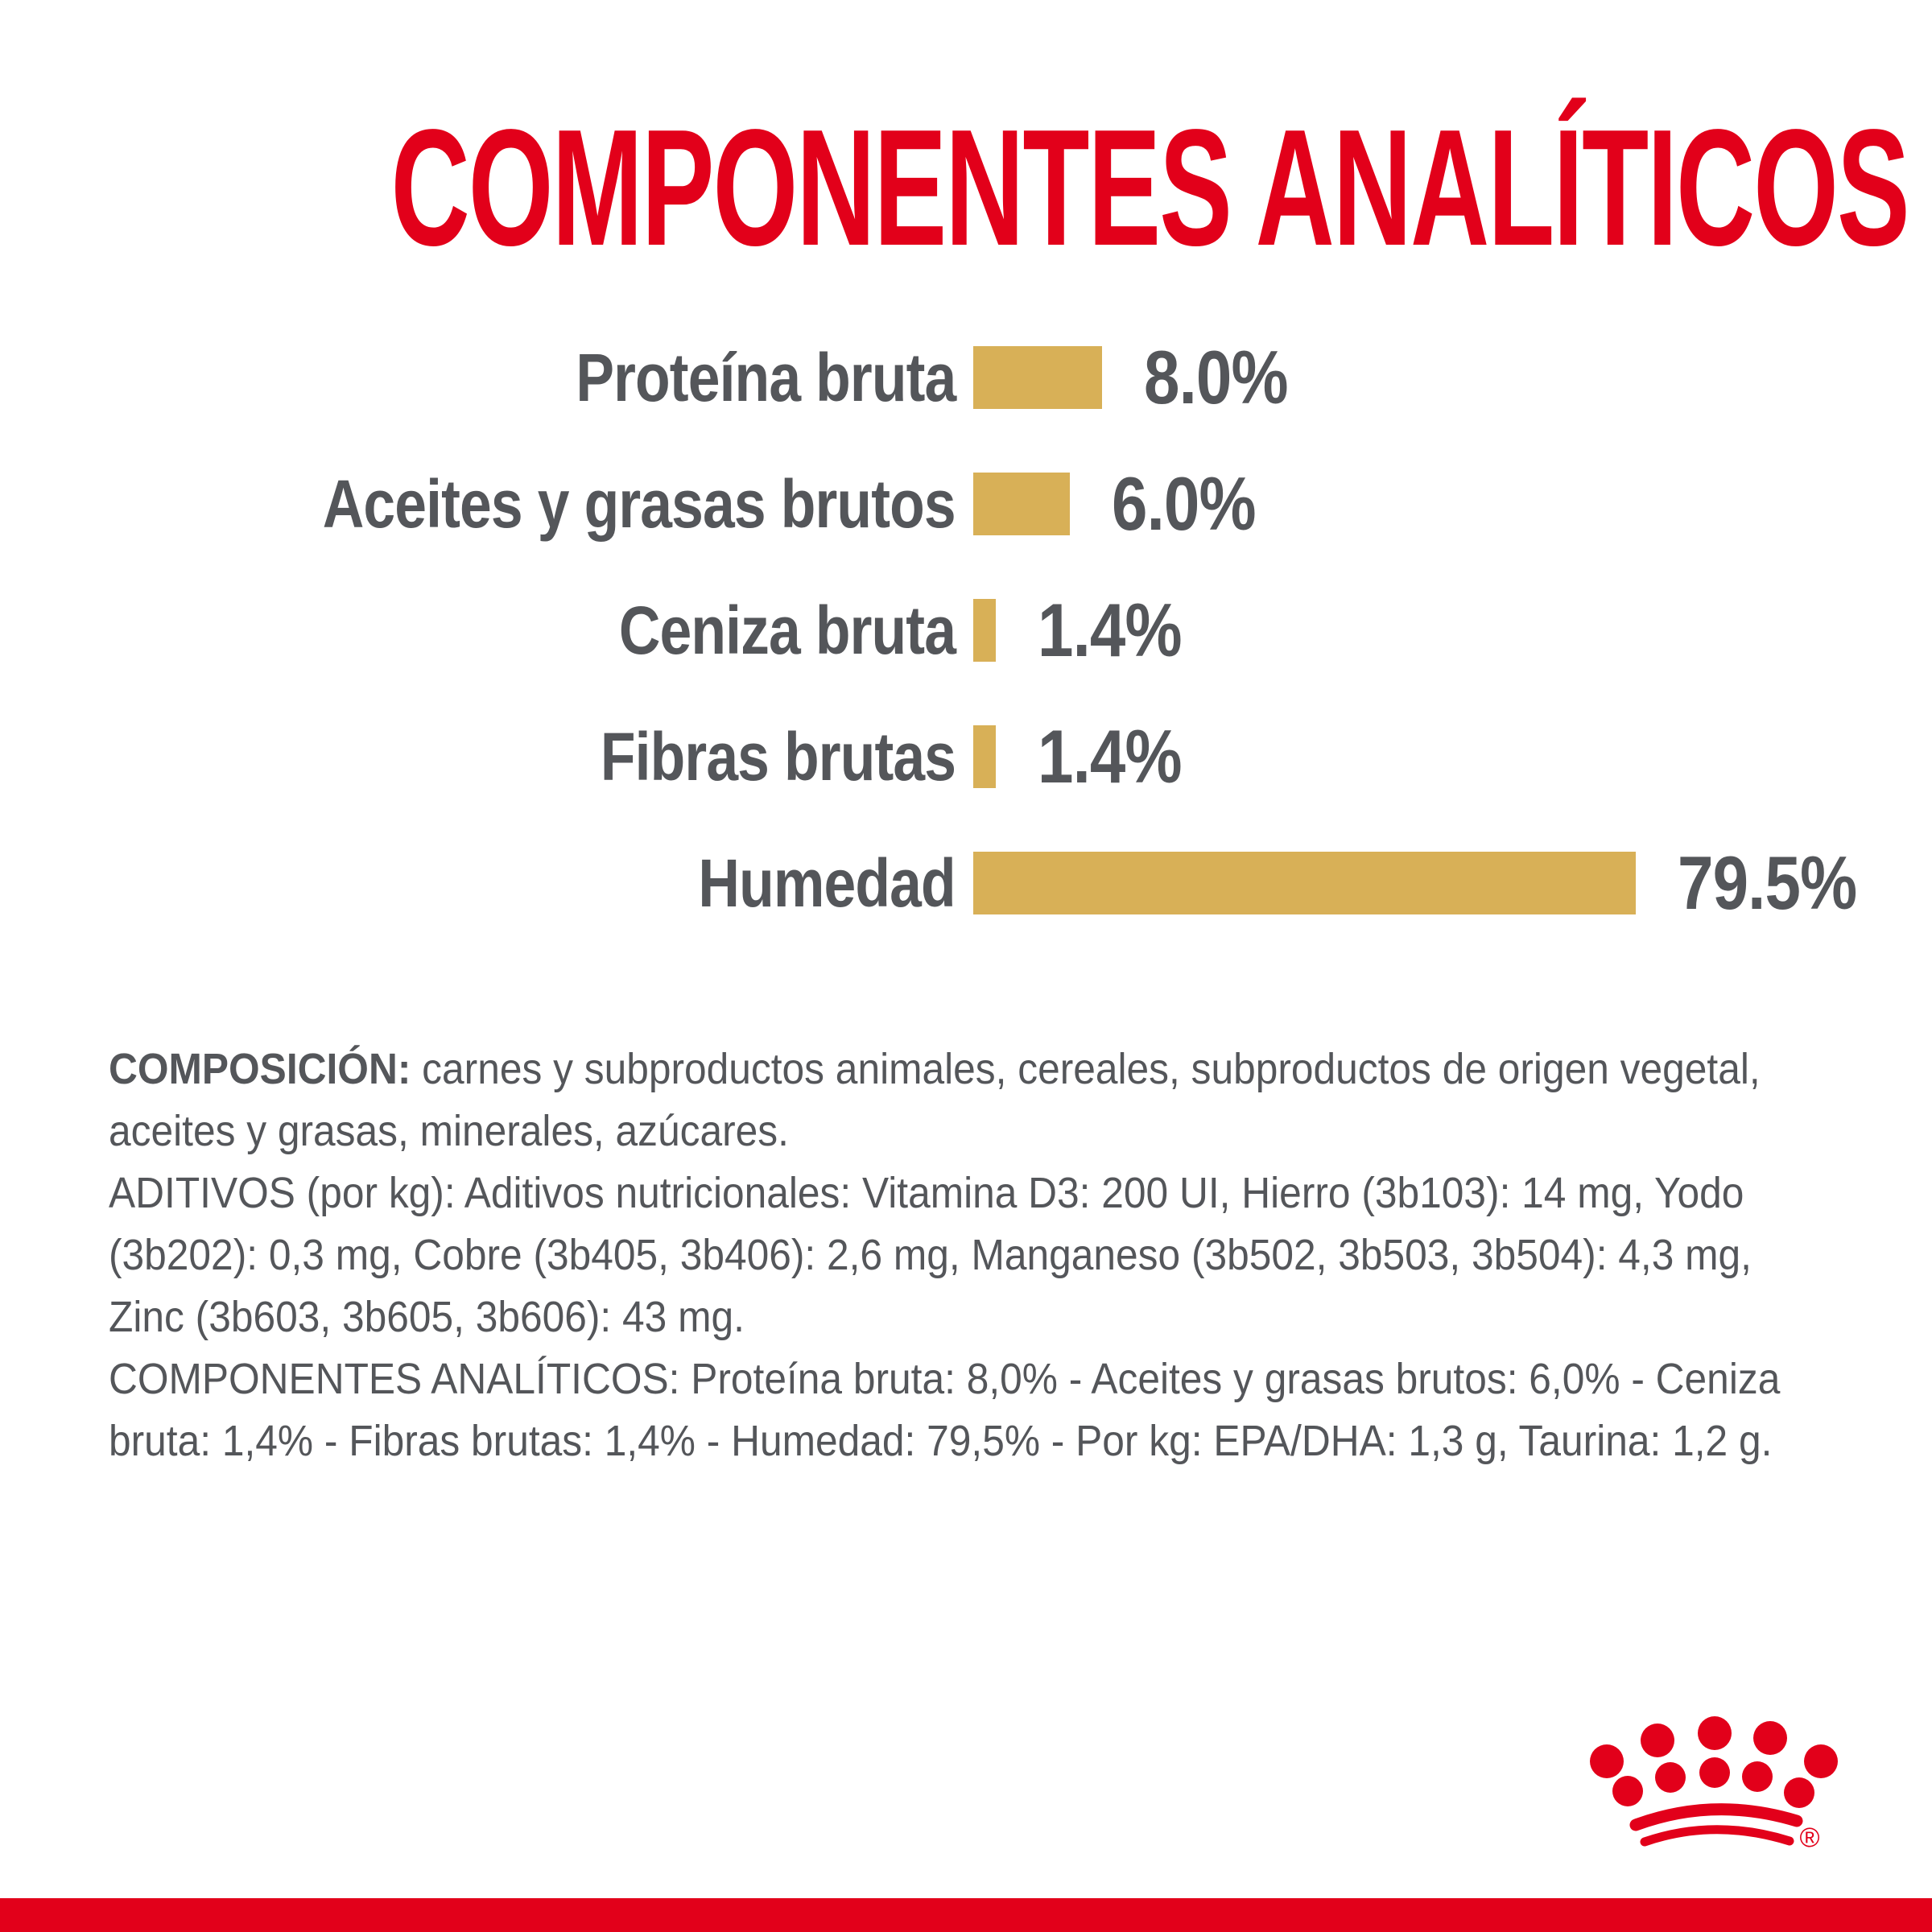 Image resolution: width=1932 pixels, height=1932 pixels. What do you see at coordinates (639, 504) in the screenshot?
I see `bar-label: Aceites y grasas brutos` at bounding box center [639, 504].